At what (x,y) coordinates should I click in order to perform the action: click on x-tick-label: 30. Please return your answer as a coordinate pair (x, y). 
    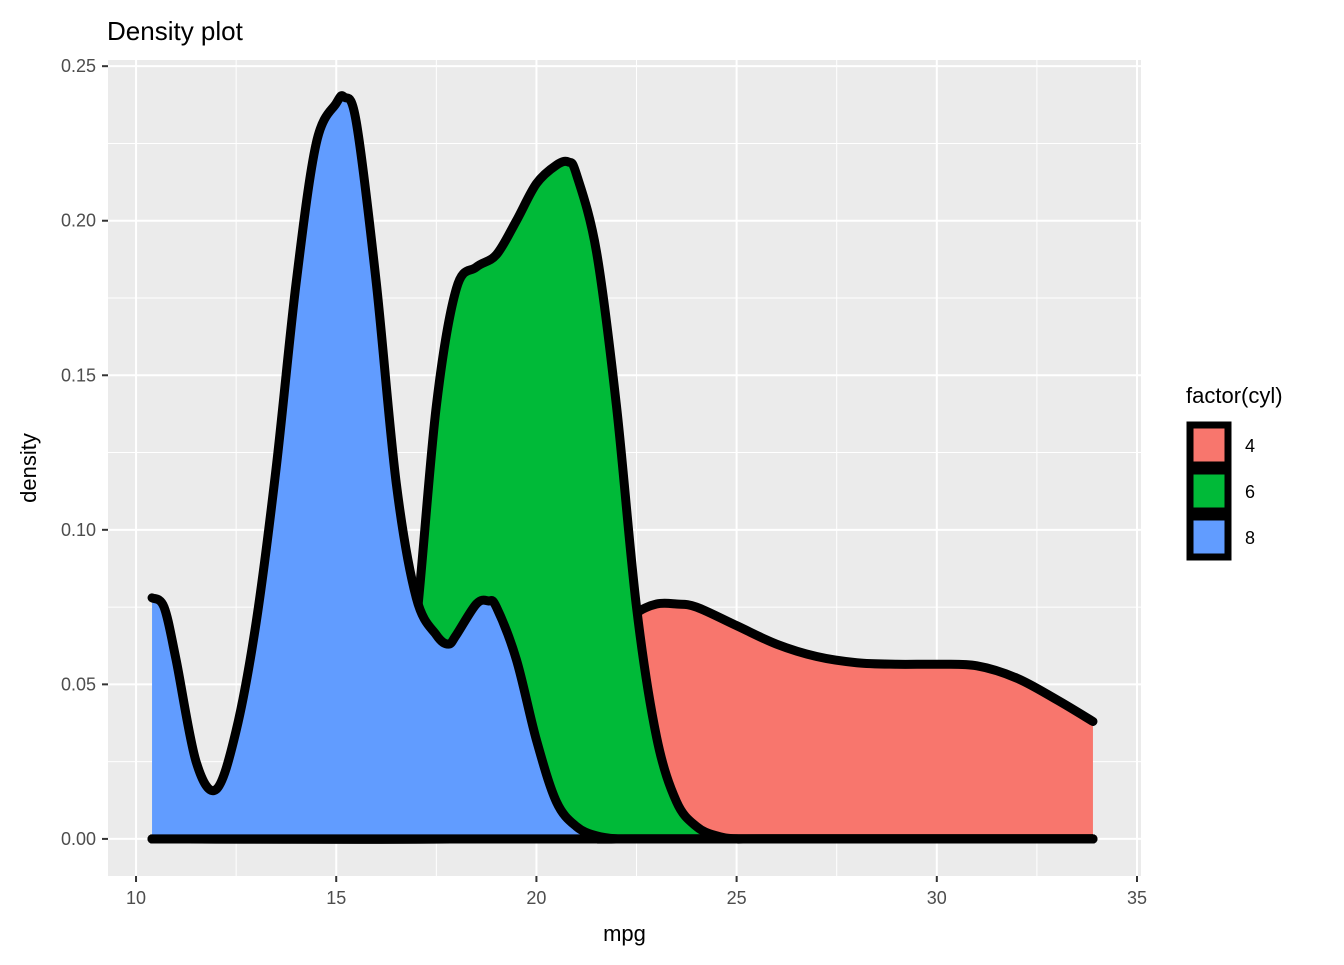
    Looking at the image, I should click on (937, 898).